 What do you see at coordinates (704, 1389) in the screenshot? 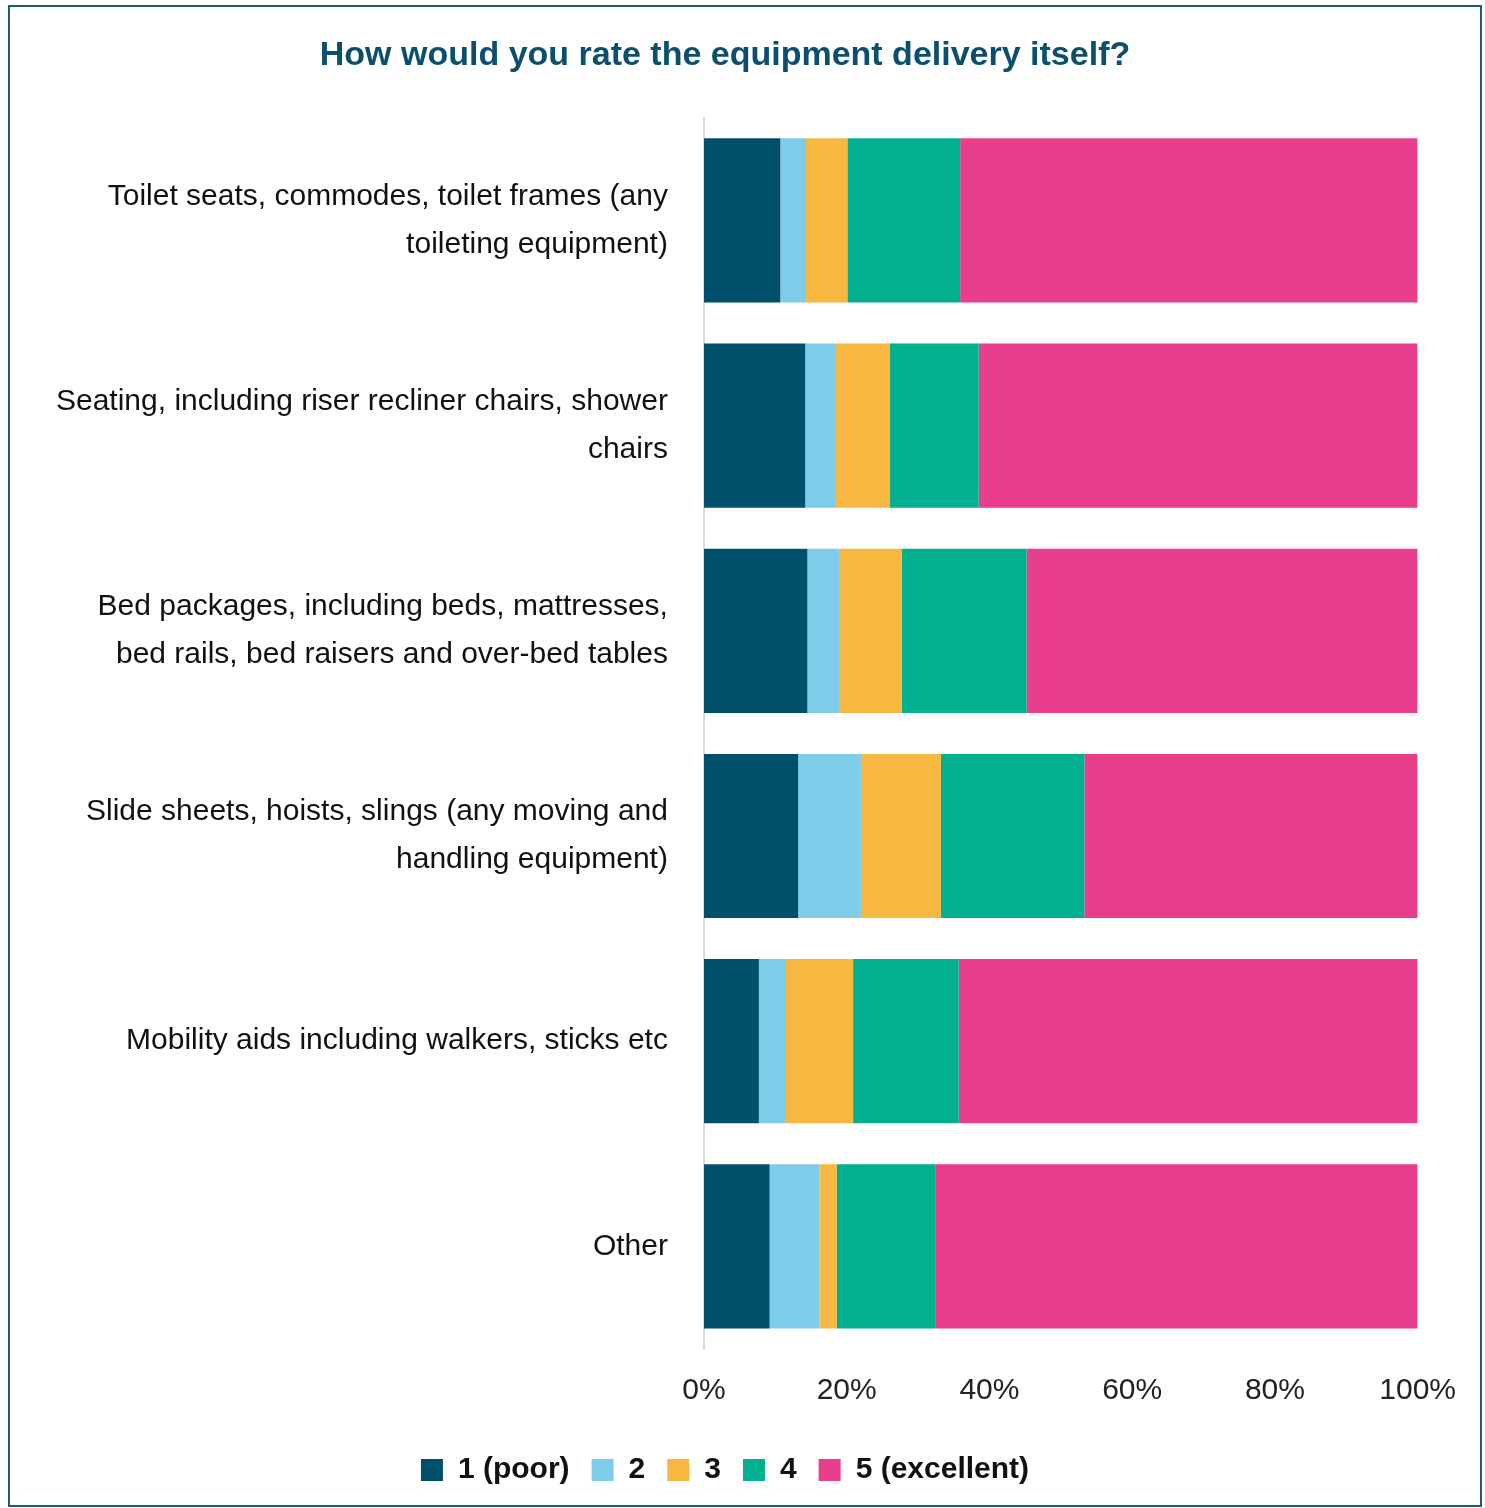
I see `x-tick-label: 0%` at bounding box center [704, 1389].